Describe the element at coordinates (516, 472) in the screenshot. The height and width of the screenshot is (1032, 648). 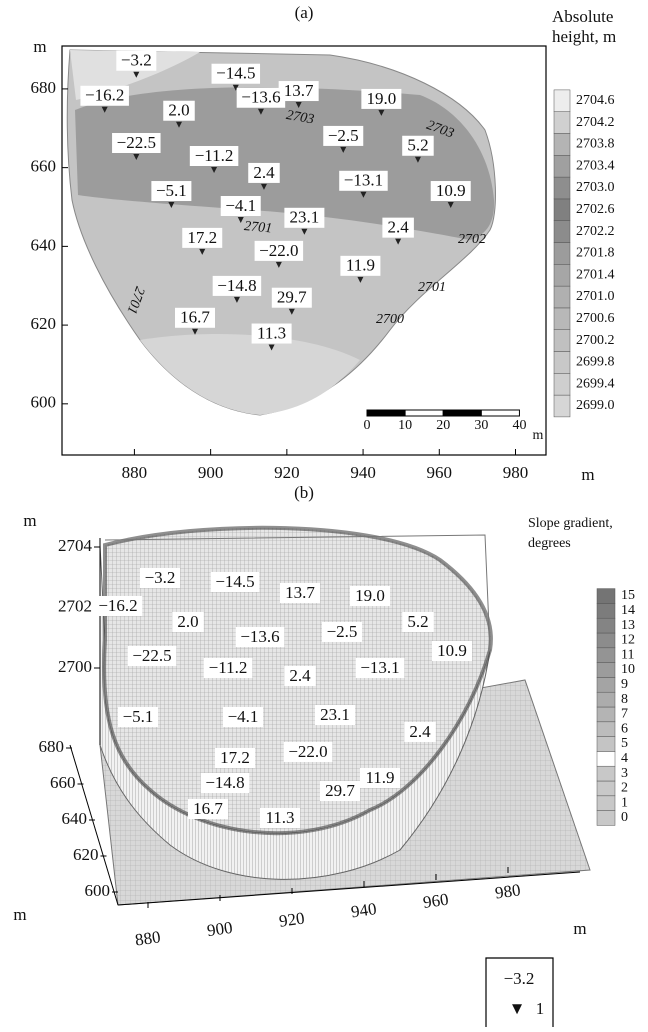
I see `x-tick-label: 980` at that location.